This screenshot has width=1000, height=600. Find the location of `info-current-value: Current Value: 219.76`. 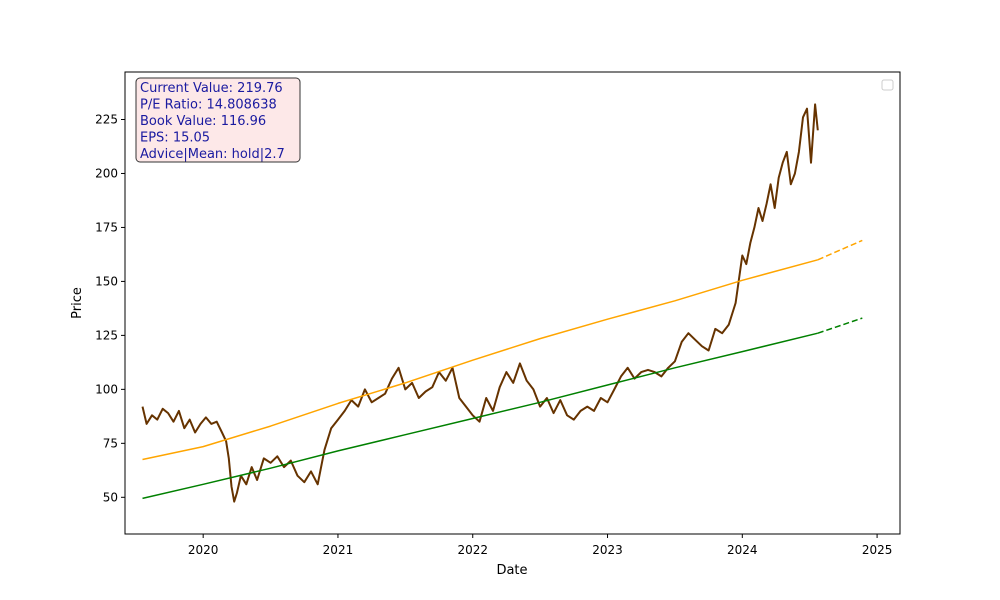

info-current-value: Current Value: 219.76 is located at coordinates (211, 88).